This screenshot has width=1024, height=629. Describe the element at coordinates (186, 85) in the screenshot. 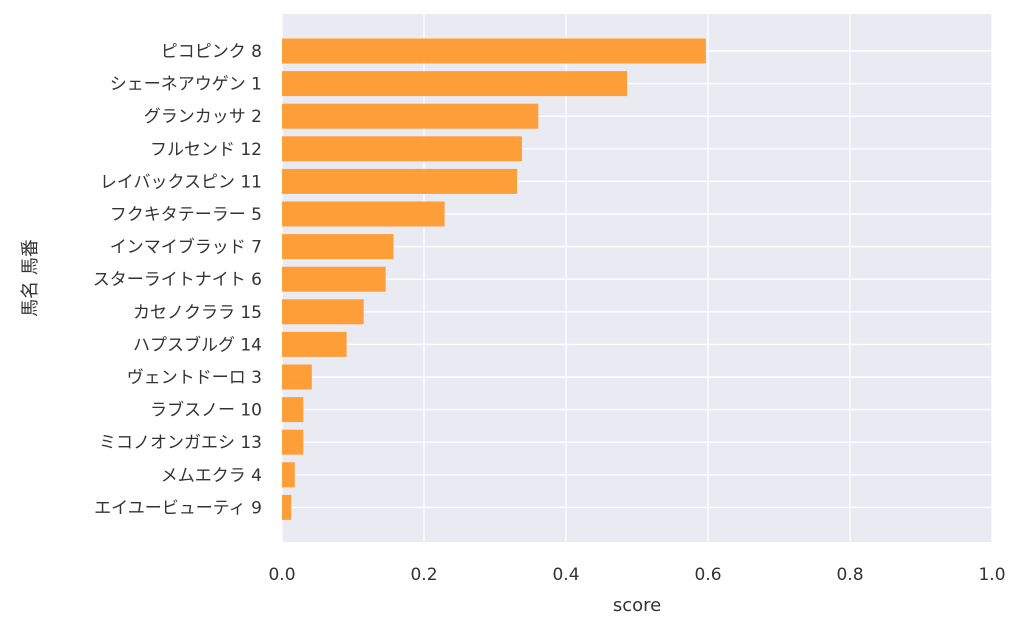

I see `category-label: シェーネアウゲン 1` at that location.